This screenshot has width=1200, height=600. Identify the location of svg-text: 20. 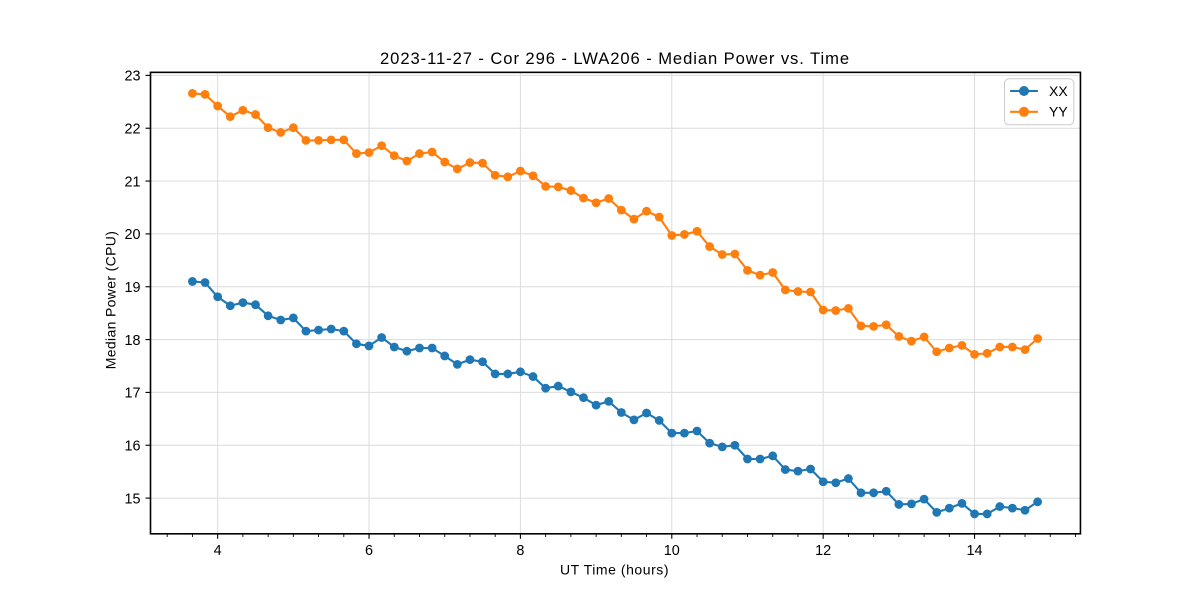
(132, 235).